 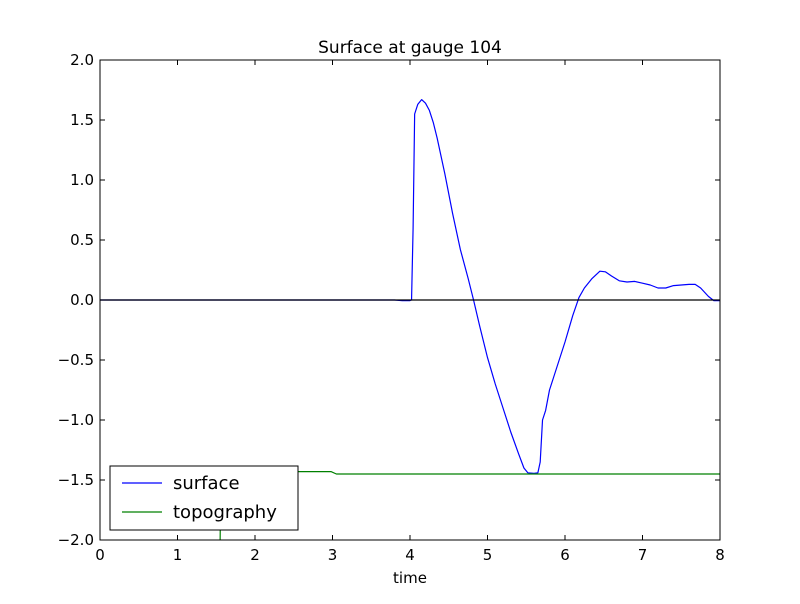 I want to click on legend-label-surface: surface, so click(x=206, y=483).